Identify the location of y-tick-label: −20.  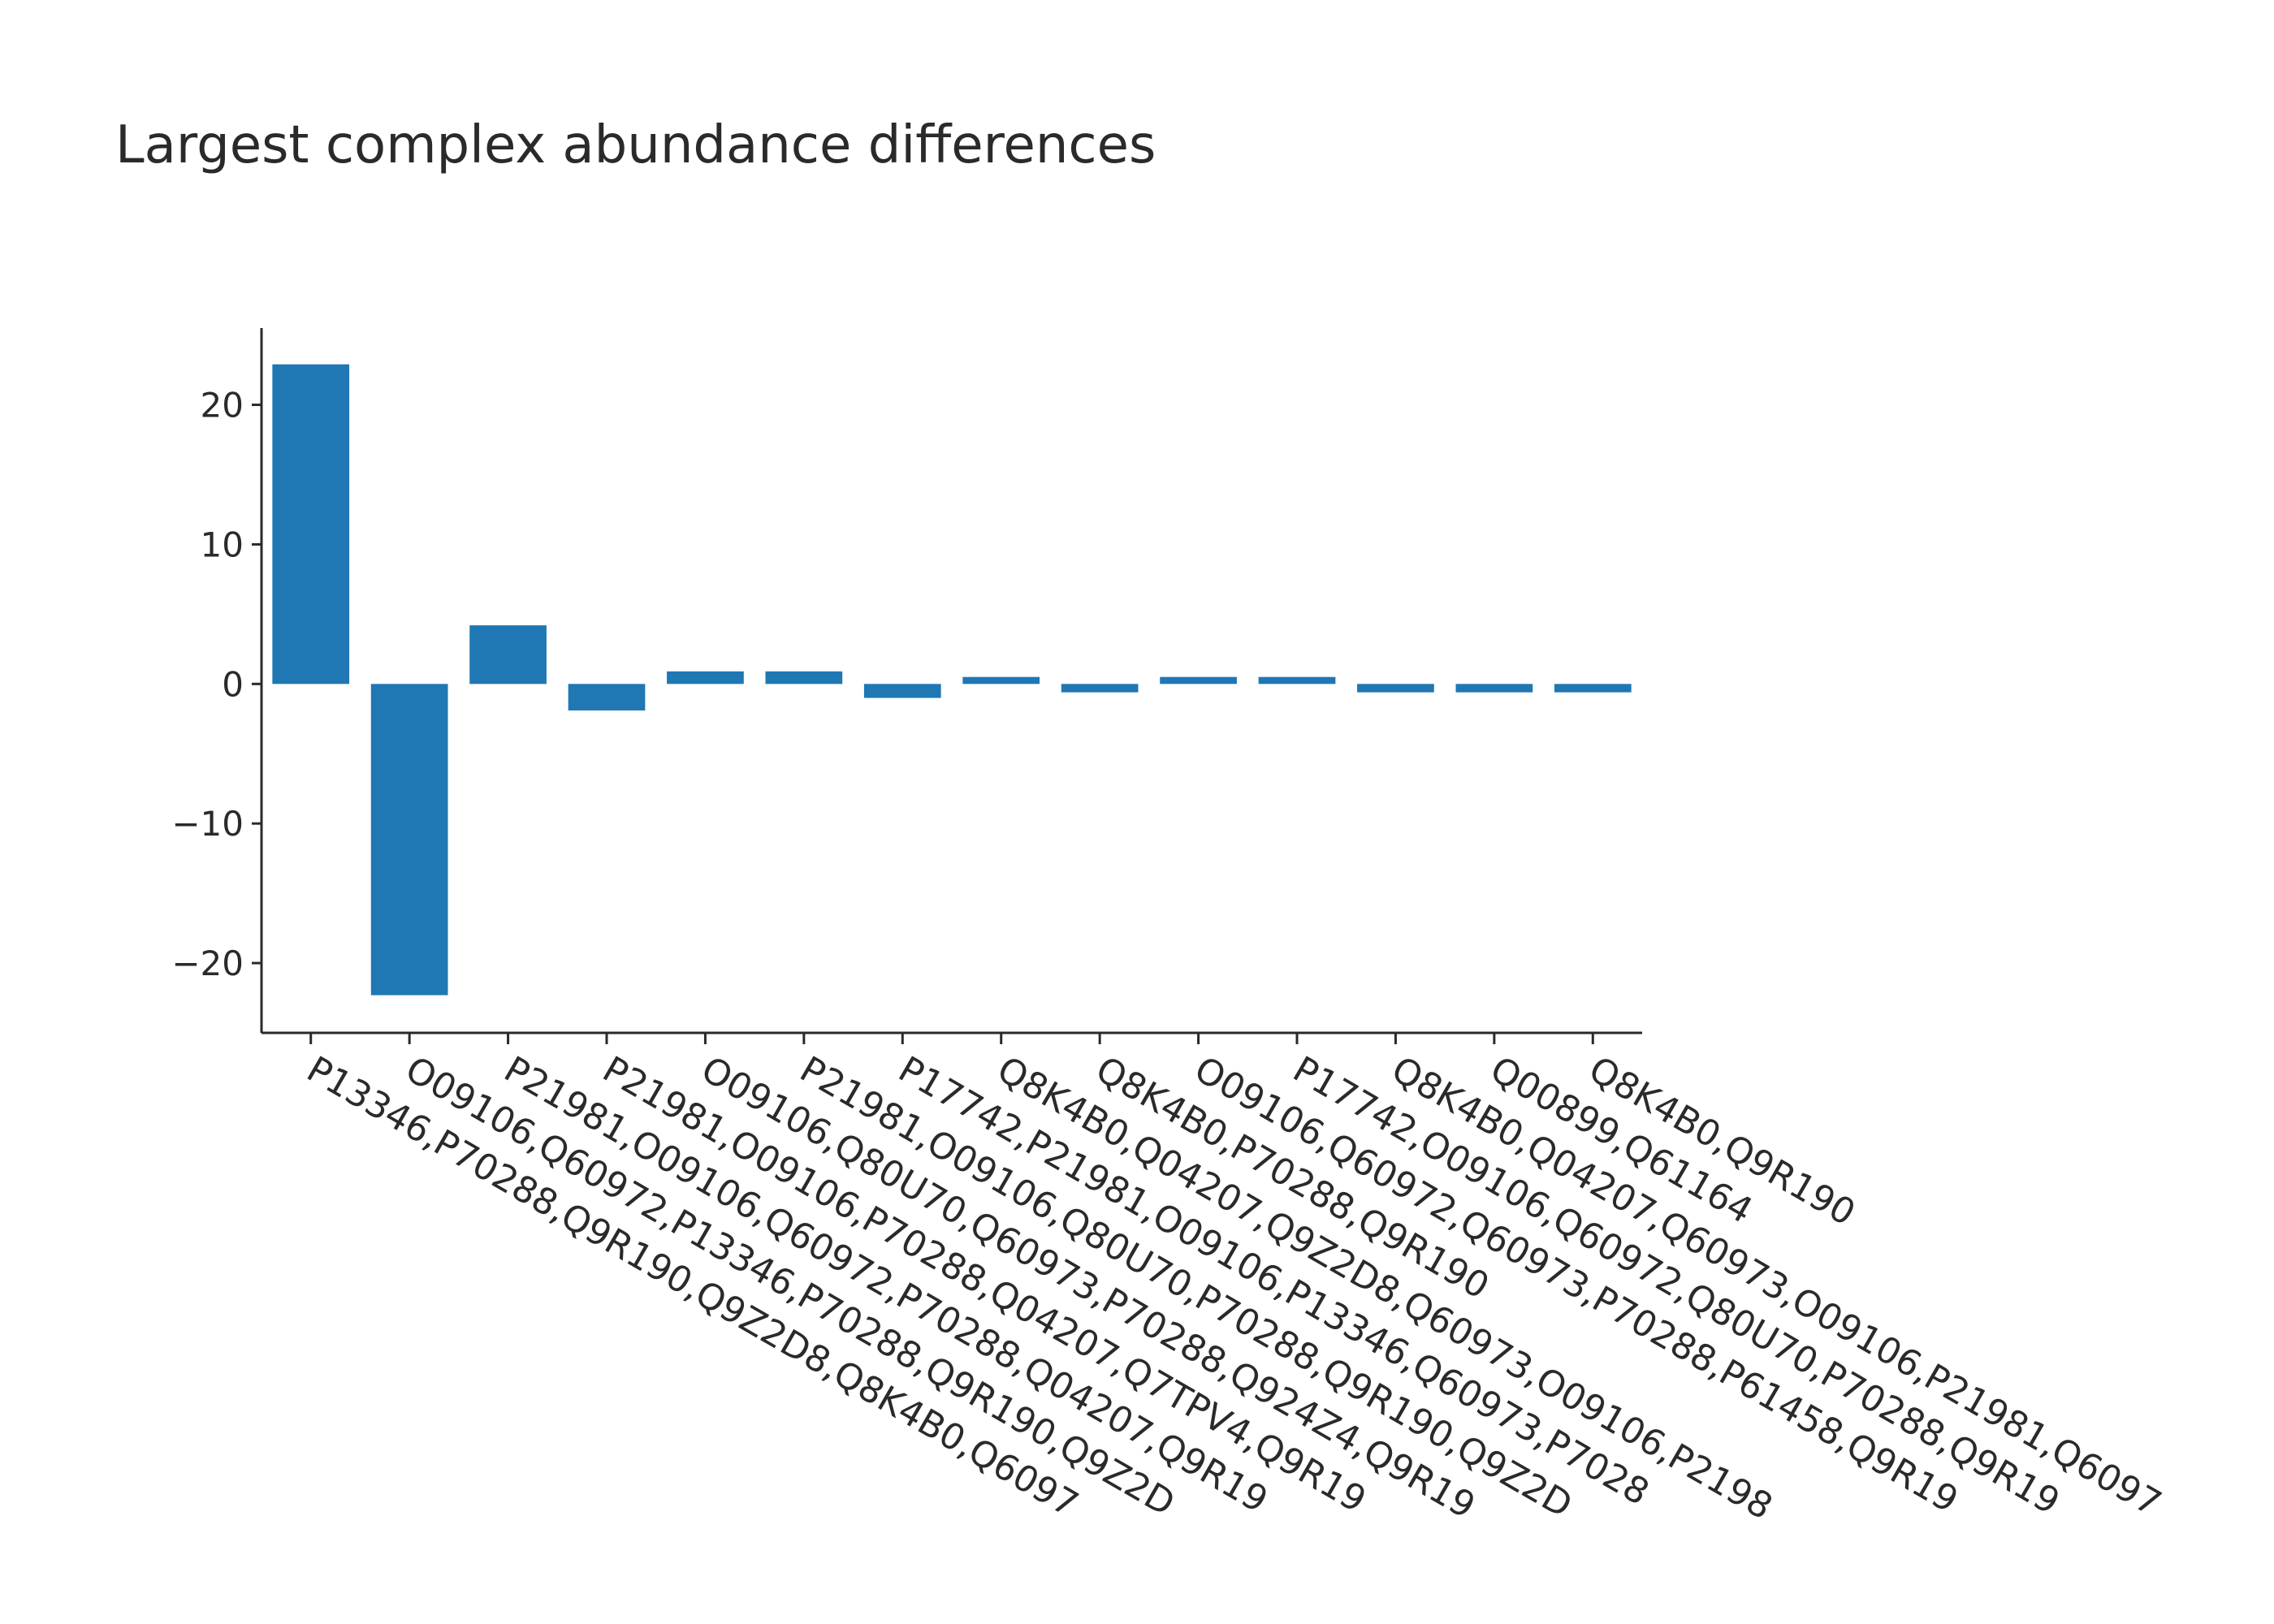
(208, 964).